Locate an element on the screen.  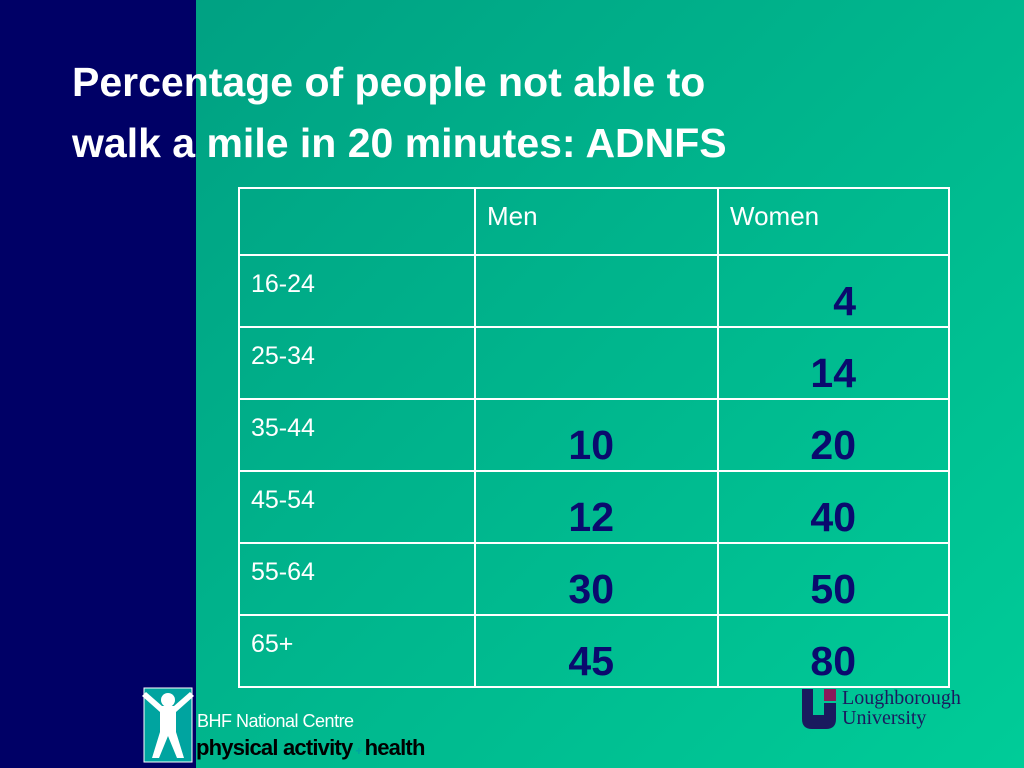
percentage-cell: 45 is located at coordinates (596, 651).